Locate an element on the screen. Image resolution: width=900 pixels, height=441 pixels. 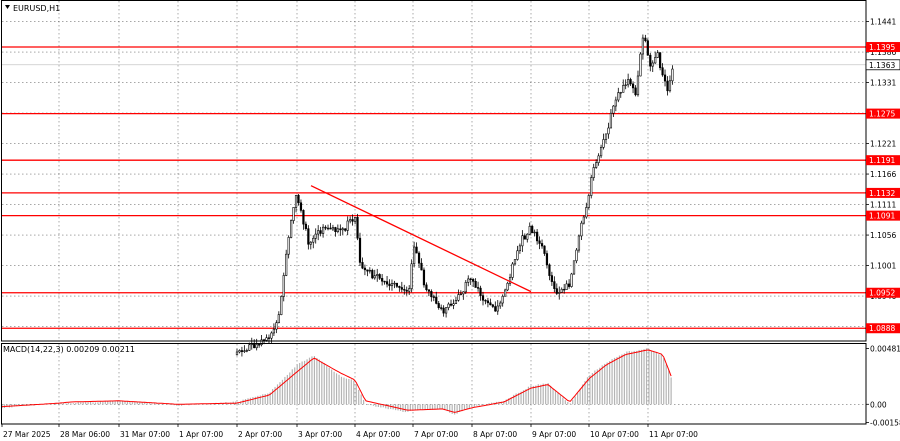
price-tick-label: 1.1166 is located at coordinates (883, 174).